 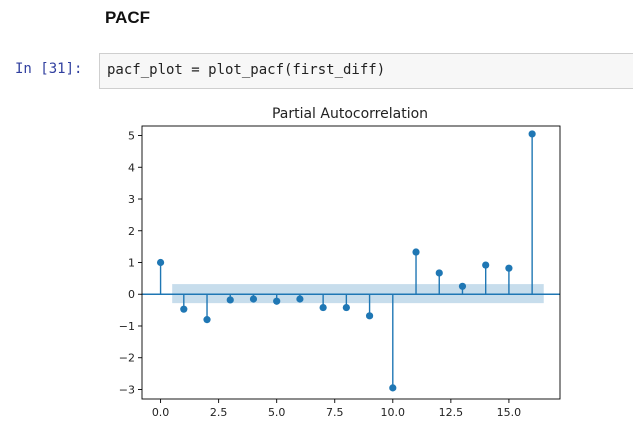 I want to click on x-tick-label: 7.5, so click(x=335, y=412).